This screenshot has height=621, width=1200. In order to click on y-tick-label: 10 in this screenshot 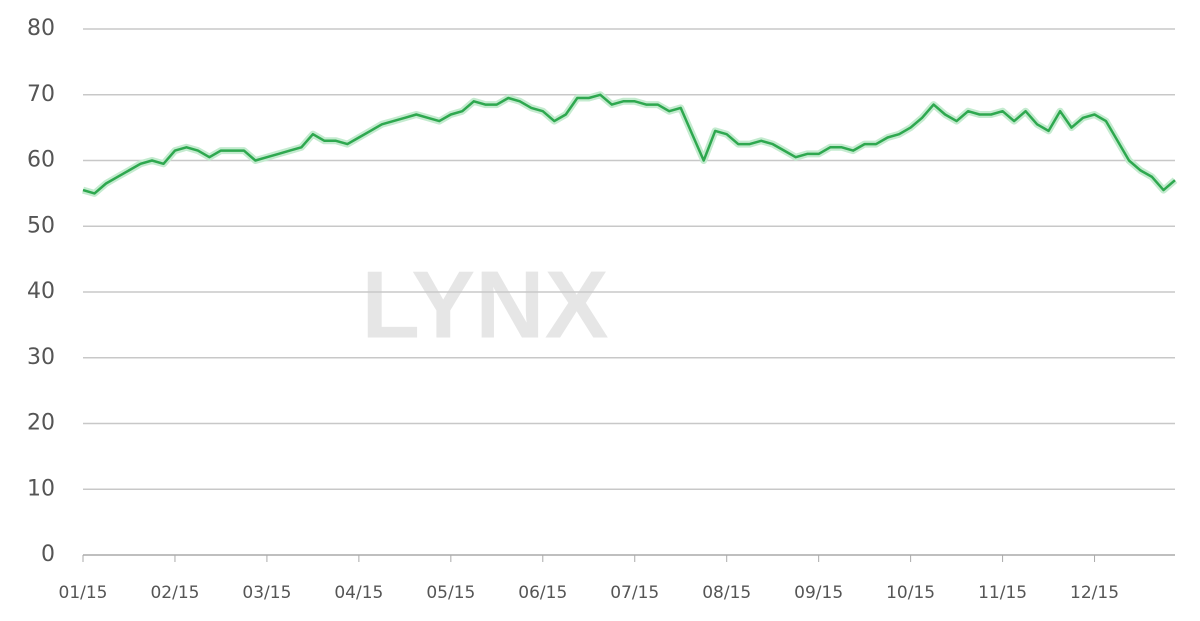, I will do `click(41, 488)`.